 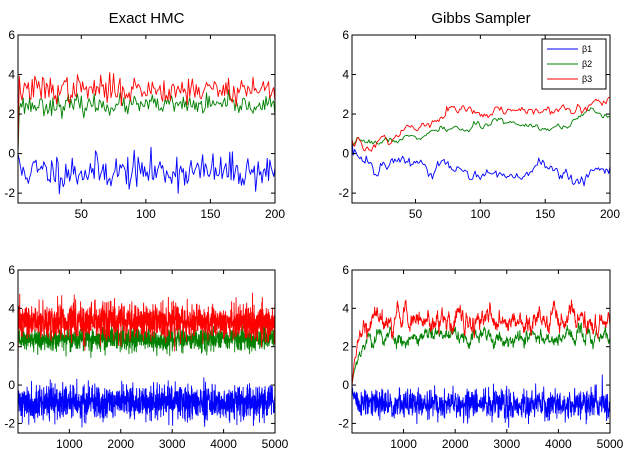 What do you see at coordinates (574, 64) in the screenshot?
I see `legend: β1 β2 β3` at bounding box center [574, 64].